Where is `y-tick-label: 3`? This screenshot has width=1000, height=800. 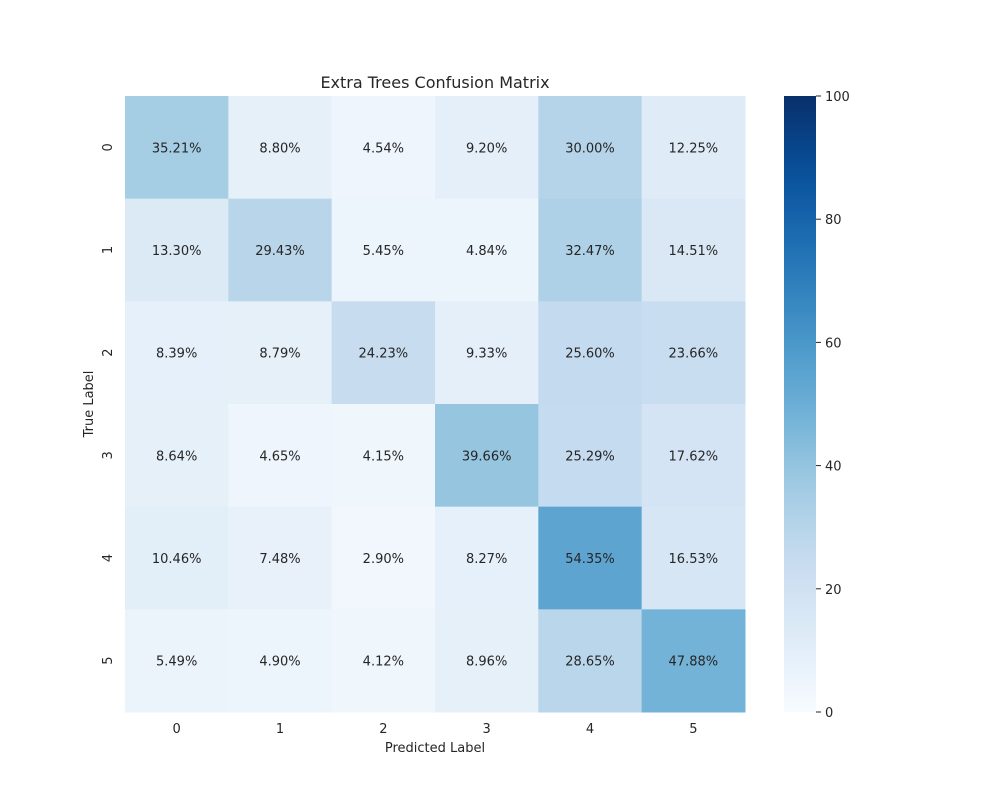
y-tick-label: 3 is located at coordinates (108, 455).